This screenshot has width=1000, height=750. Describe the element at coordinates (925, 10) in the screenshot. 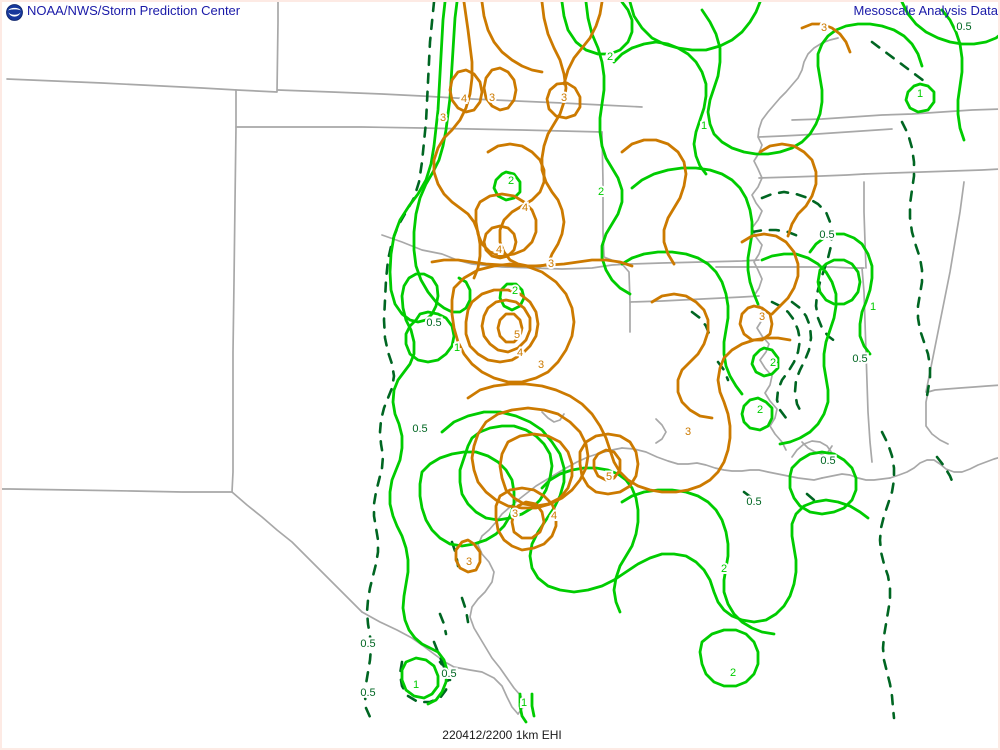

I see `header-right-title: Mesoscale Analysis Data` at that location.